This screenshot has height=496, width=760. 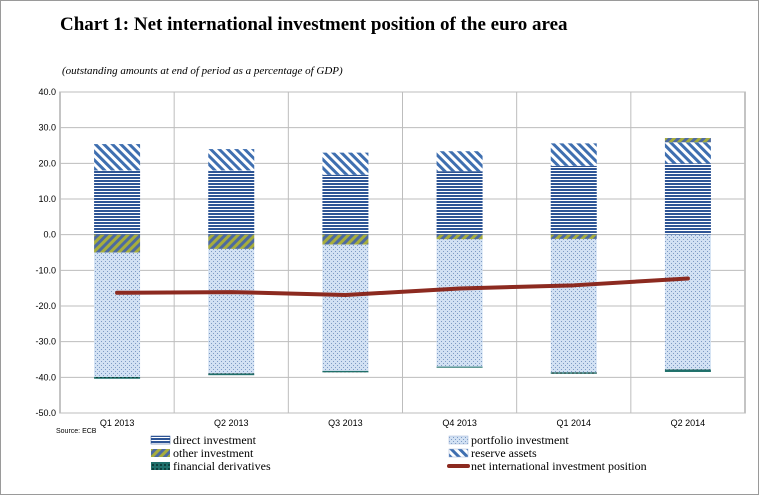 I want to click on y-tick-label: 30.0, so click(x=47, y=128).